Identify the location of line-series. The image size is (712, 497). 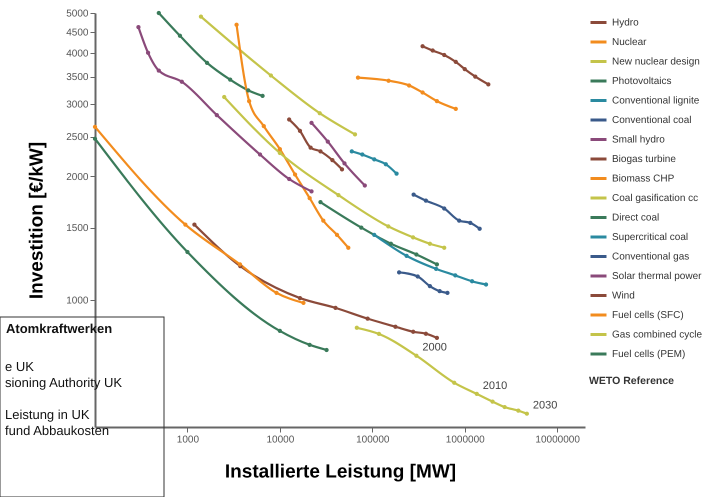
(315, 144).